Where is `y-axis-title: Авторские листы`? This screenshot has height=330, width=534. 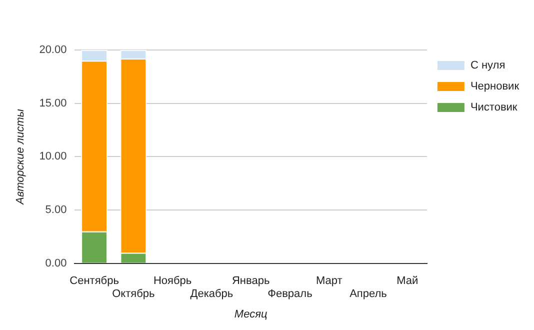 y-axis-title: Авторские листы is located at coordinates (20, 157).